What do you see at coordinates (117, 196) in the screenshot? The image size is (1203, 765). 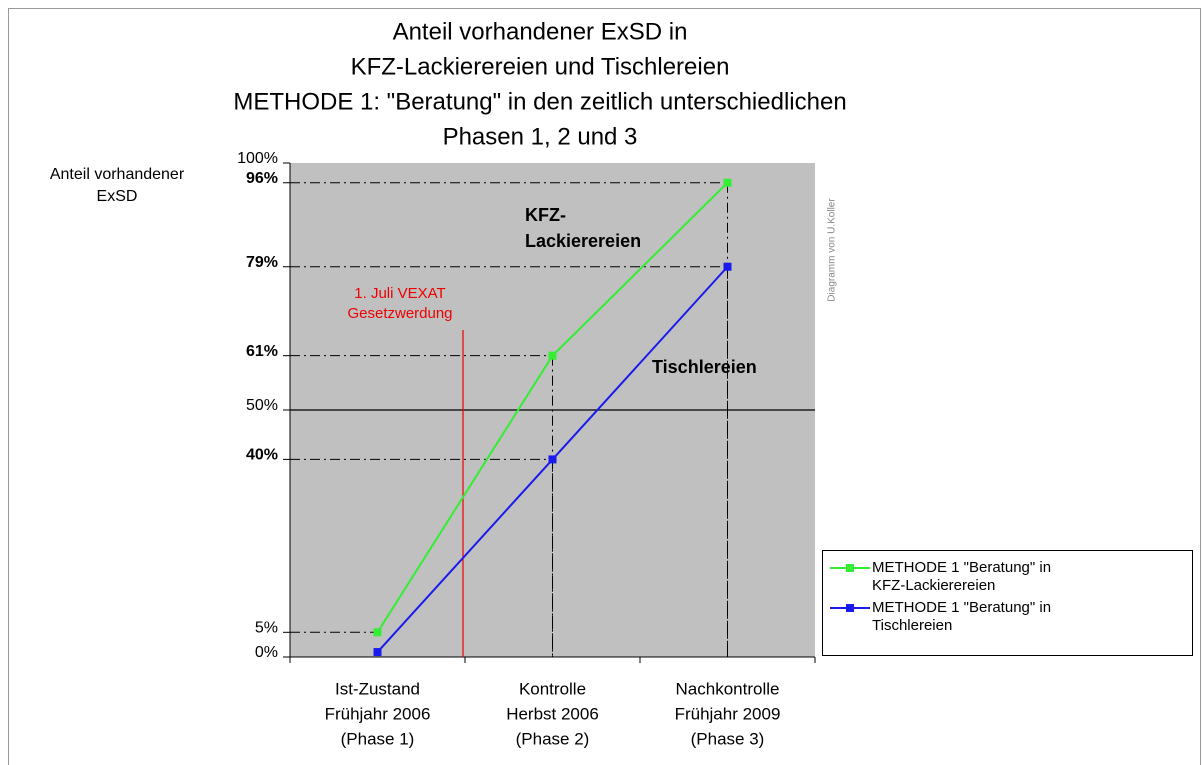 I see `y-axis-label: ExSD` at bounding box center [117, 196].